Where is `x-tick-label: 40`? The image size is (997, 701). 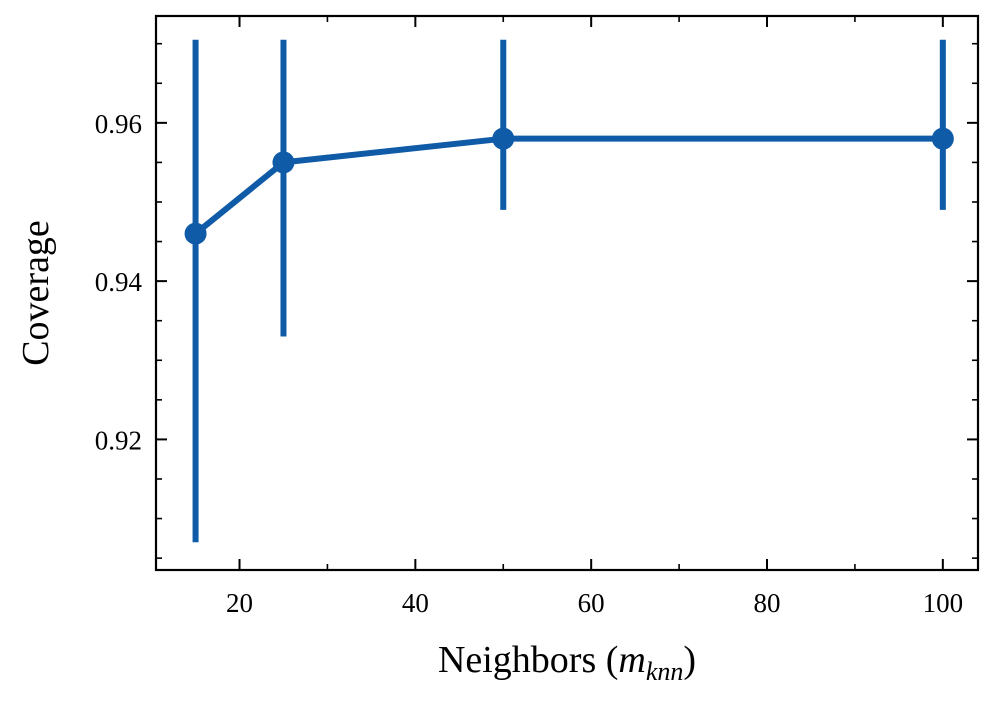 x-tick-label: 40 is located at coordinates (415, 603).